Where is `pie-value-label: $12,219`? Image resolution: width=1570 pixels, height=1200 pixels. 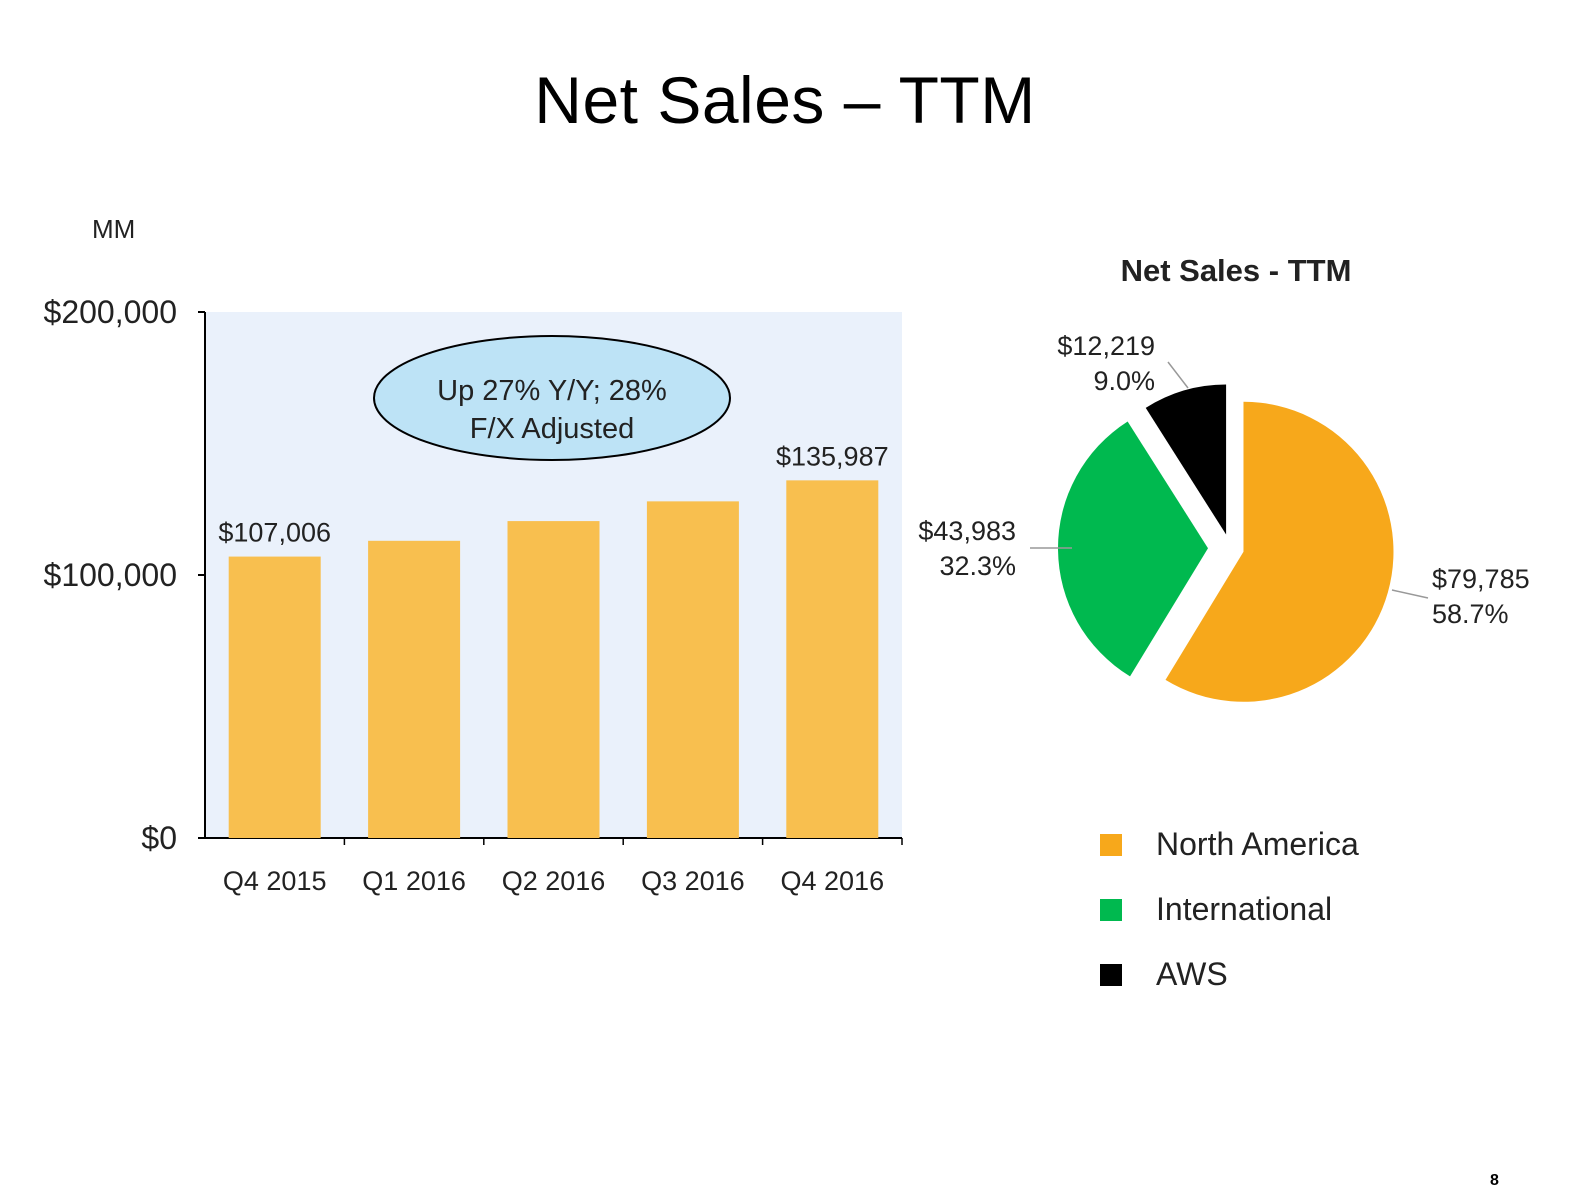 pie-value-label: $12,219 is located at coordinates (1106, 346).